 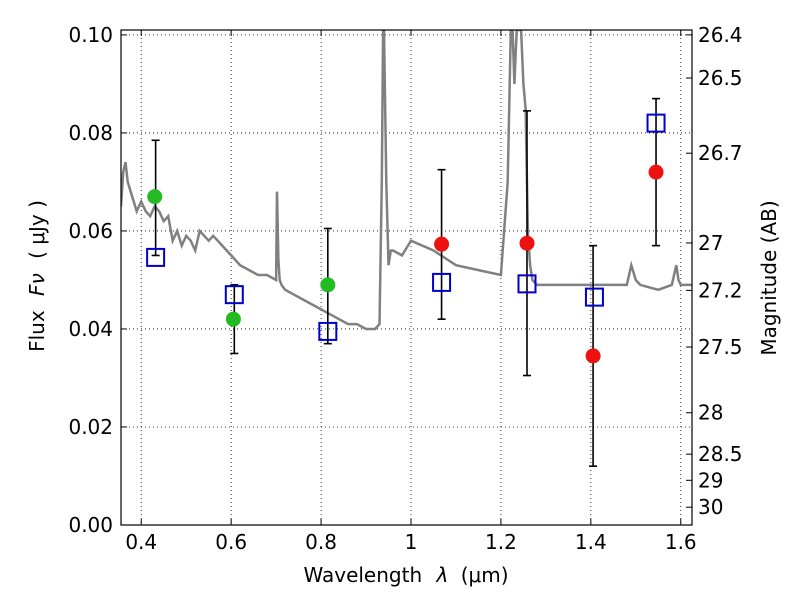 What do you see at coordinates (769, 277) in the screenshot?
I see `y2-axis-label: Magnitude (AB)` at bounding box center [769, 277].